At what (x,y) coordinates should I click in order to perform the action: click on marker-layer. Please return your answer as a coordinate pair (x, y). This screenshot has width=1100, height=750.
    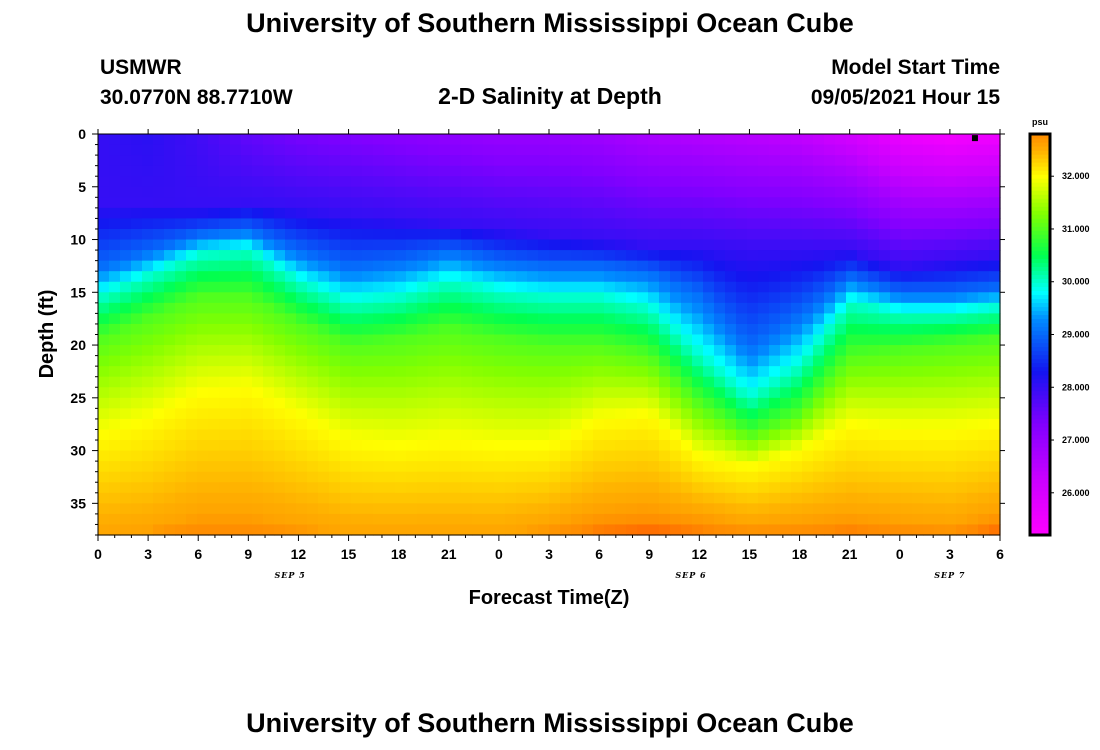
    Looking at the image, I should click on (974, 138).